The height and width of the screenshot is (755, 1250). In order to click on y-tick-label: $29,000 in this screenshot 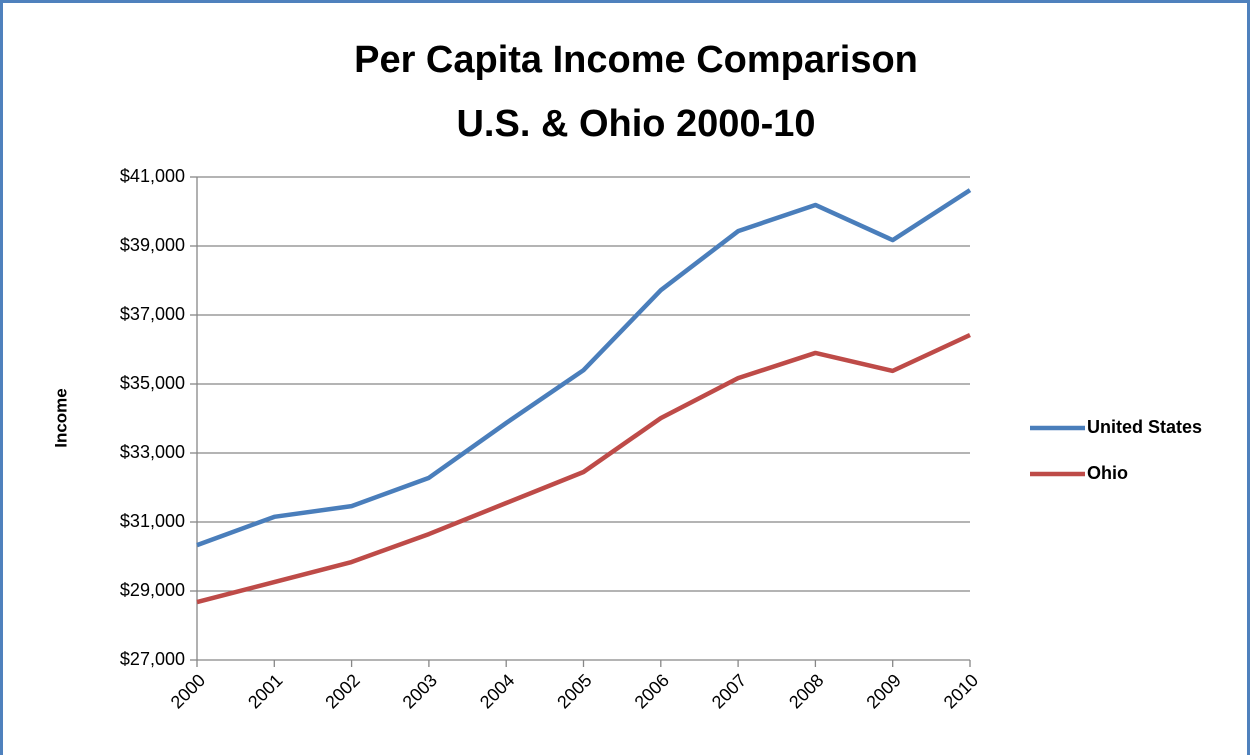, I will do `click(152, 590)`.